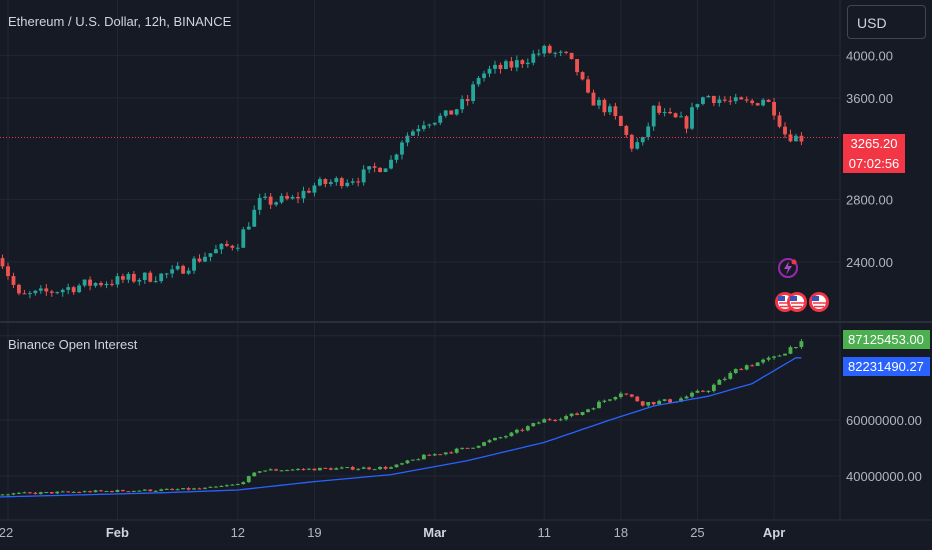 The height and width of the screenshot is (550, 932). I want to click on us-flag-canton, so click(781, 298).